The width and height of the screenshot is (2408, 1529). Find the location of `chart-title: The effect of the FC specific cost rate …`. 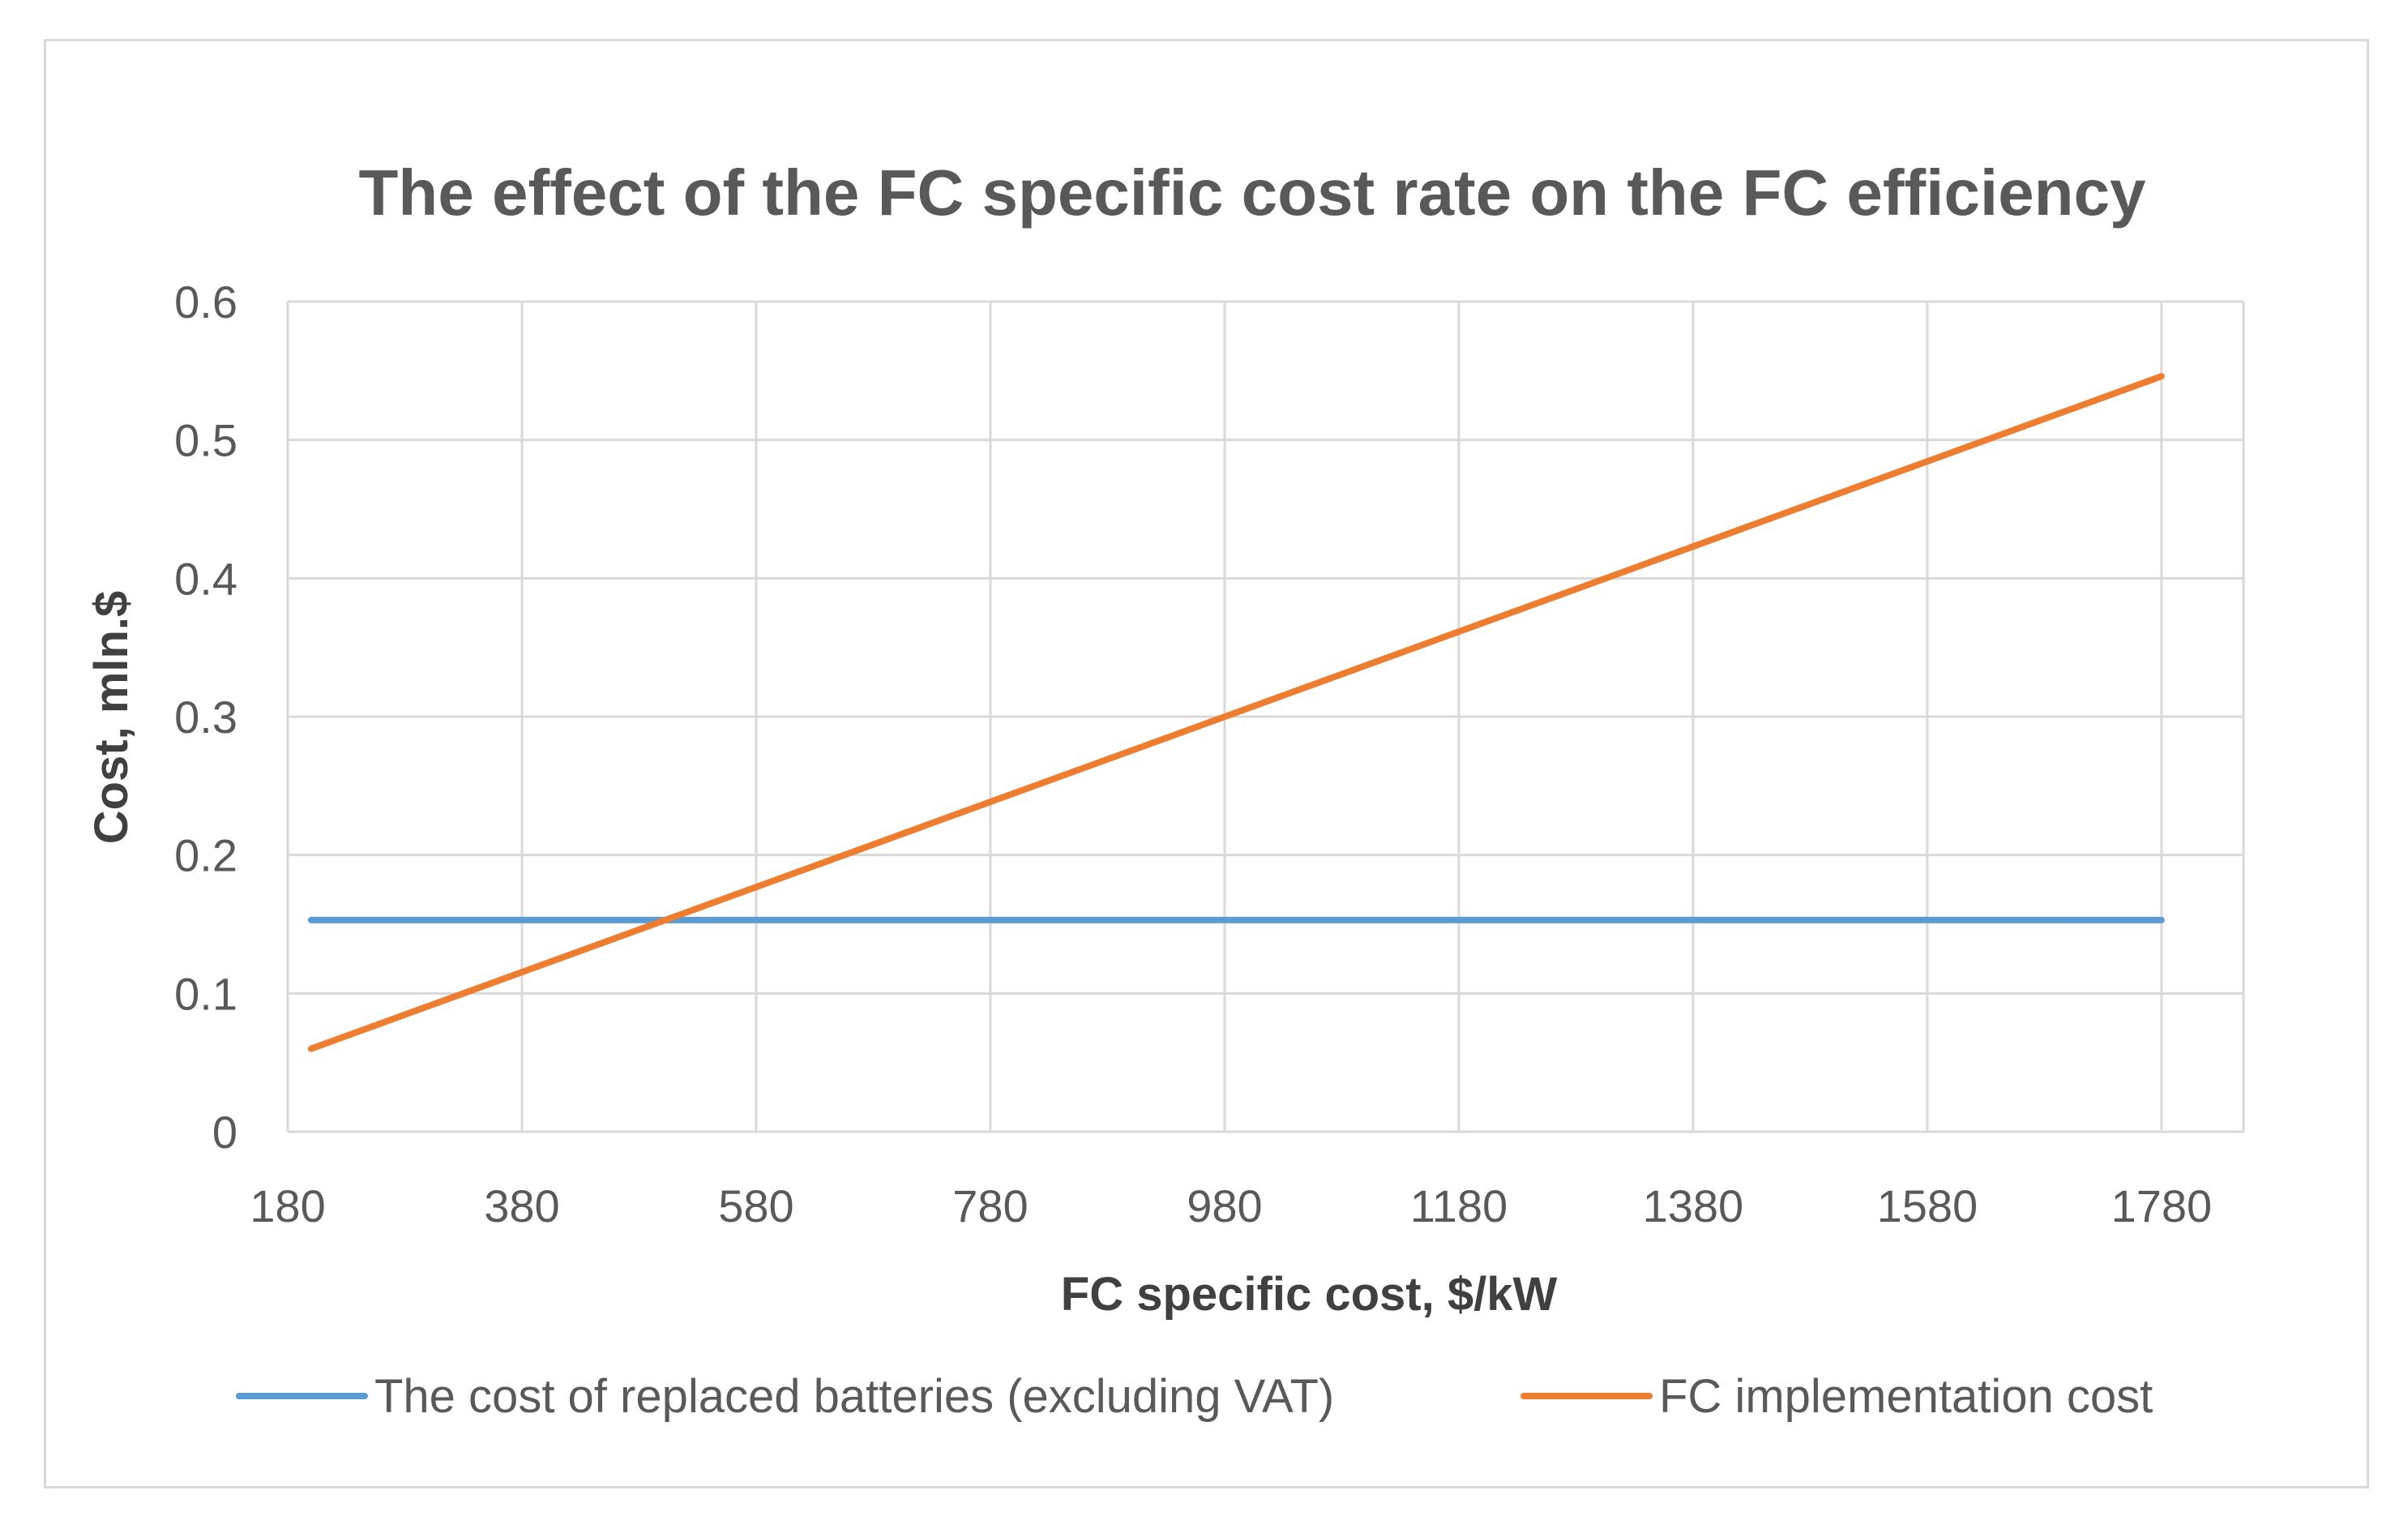

chart-title: The effect of the FC specific cost rate … is located at coordinates (1252, 192).